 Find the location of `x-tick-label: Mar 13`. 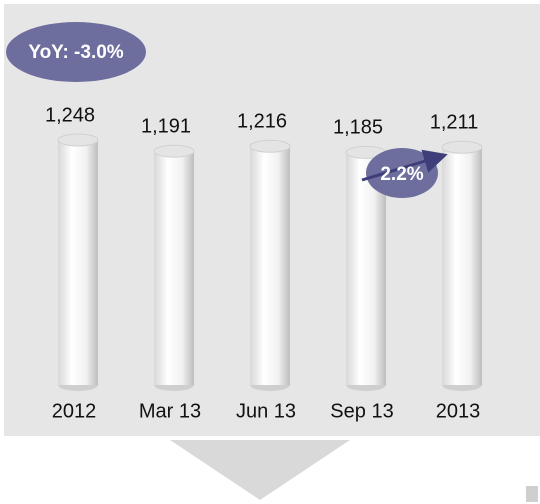

x-tick-label: Mar 13 is located at coordinates (170, 411).